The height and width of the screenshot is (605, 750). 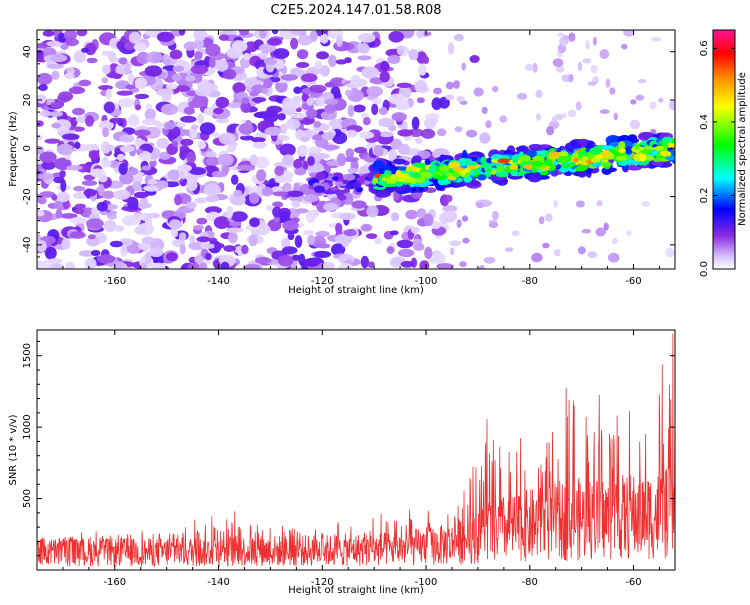 I want to click on y-tick-label: 1000, so click(x=27, y=426).